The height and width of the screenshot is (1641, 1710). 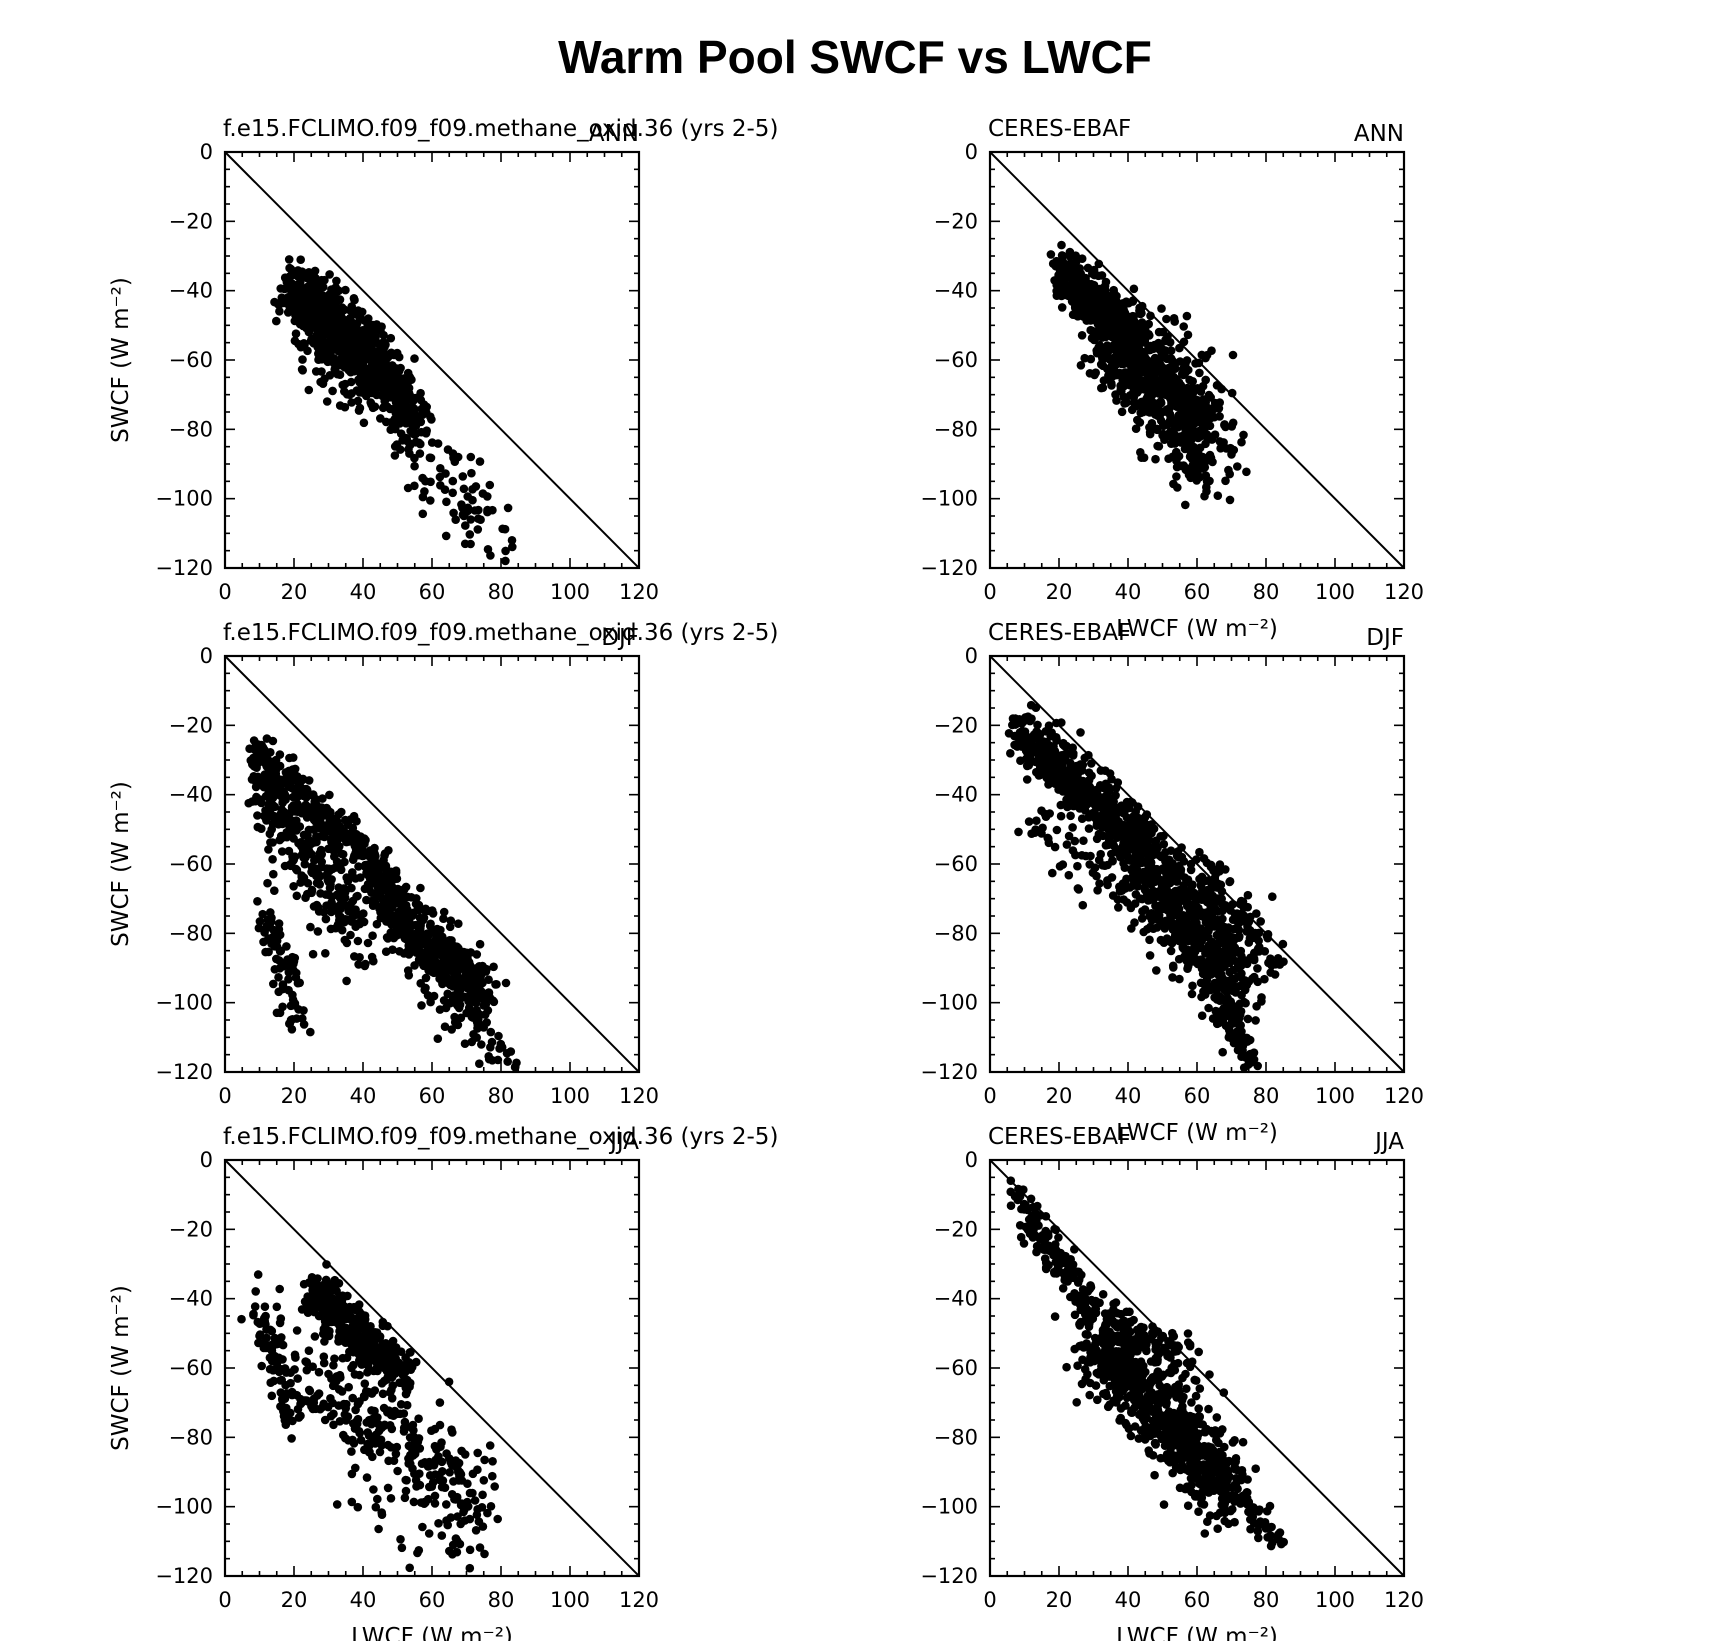 What do you see at coordinates (224, 1096) in the screenshot?
I see `x-tick-label: 0` at bounding box center [224, 1096].